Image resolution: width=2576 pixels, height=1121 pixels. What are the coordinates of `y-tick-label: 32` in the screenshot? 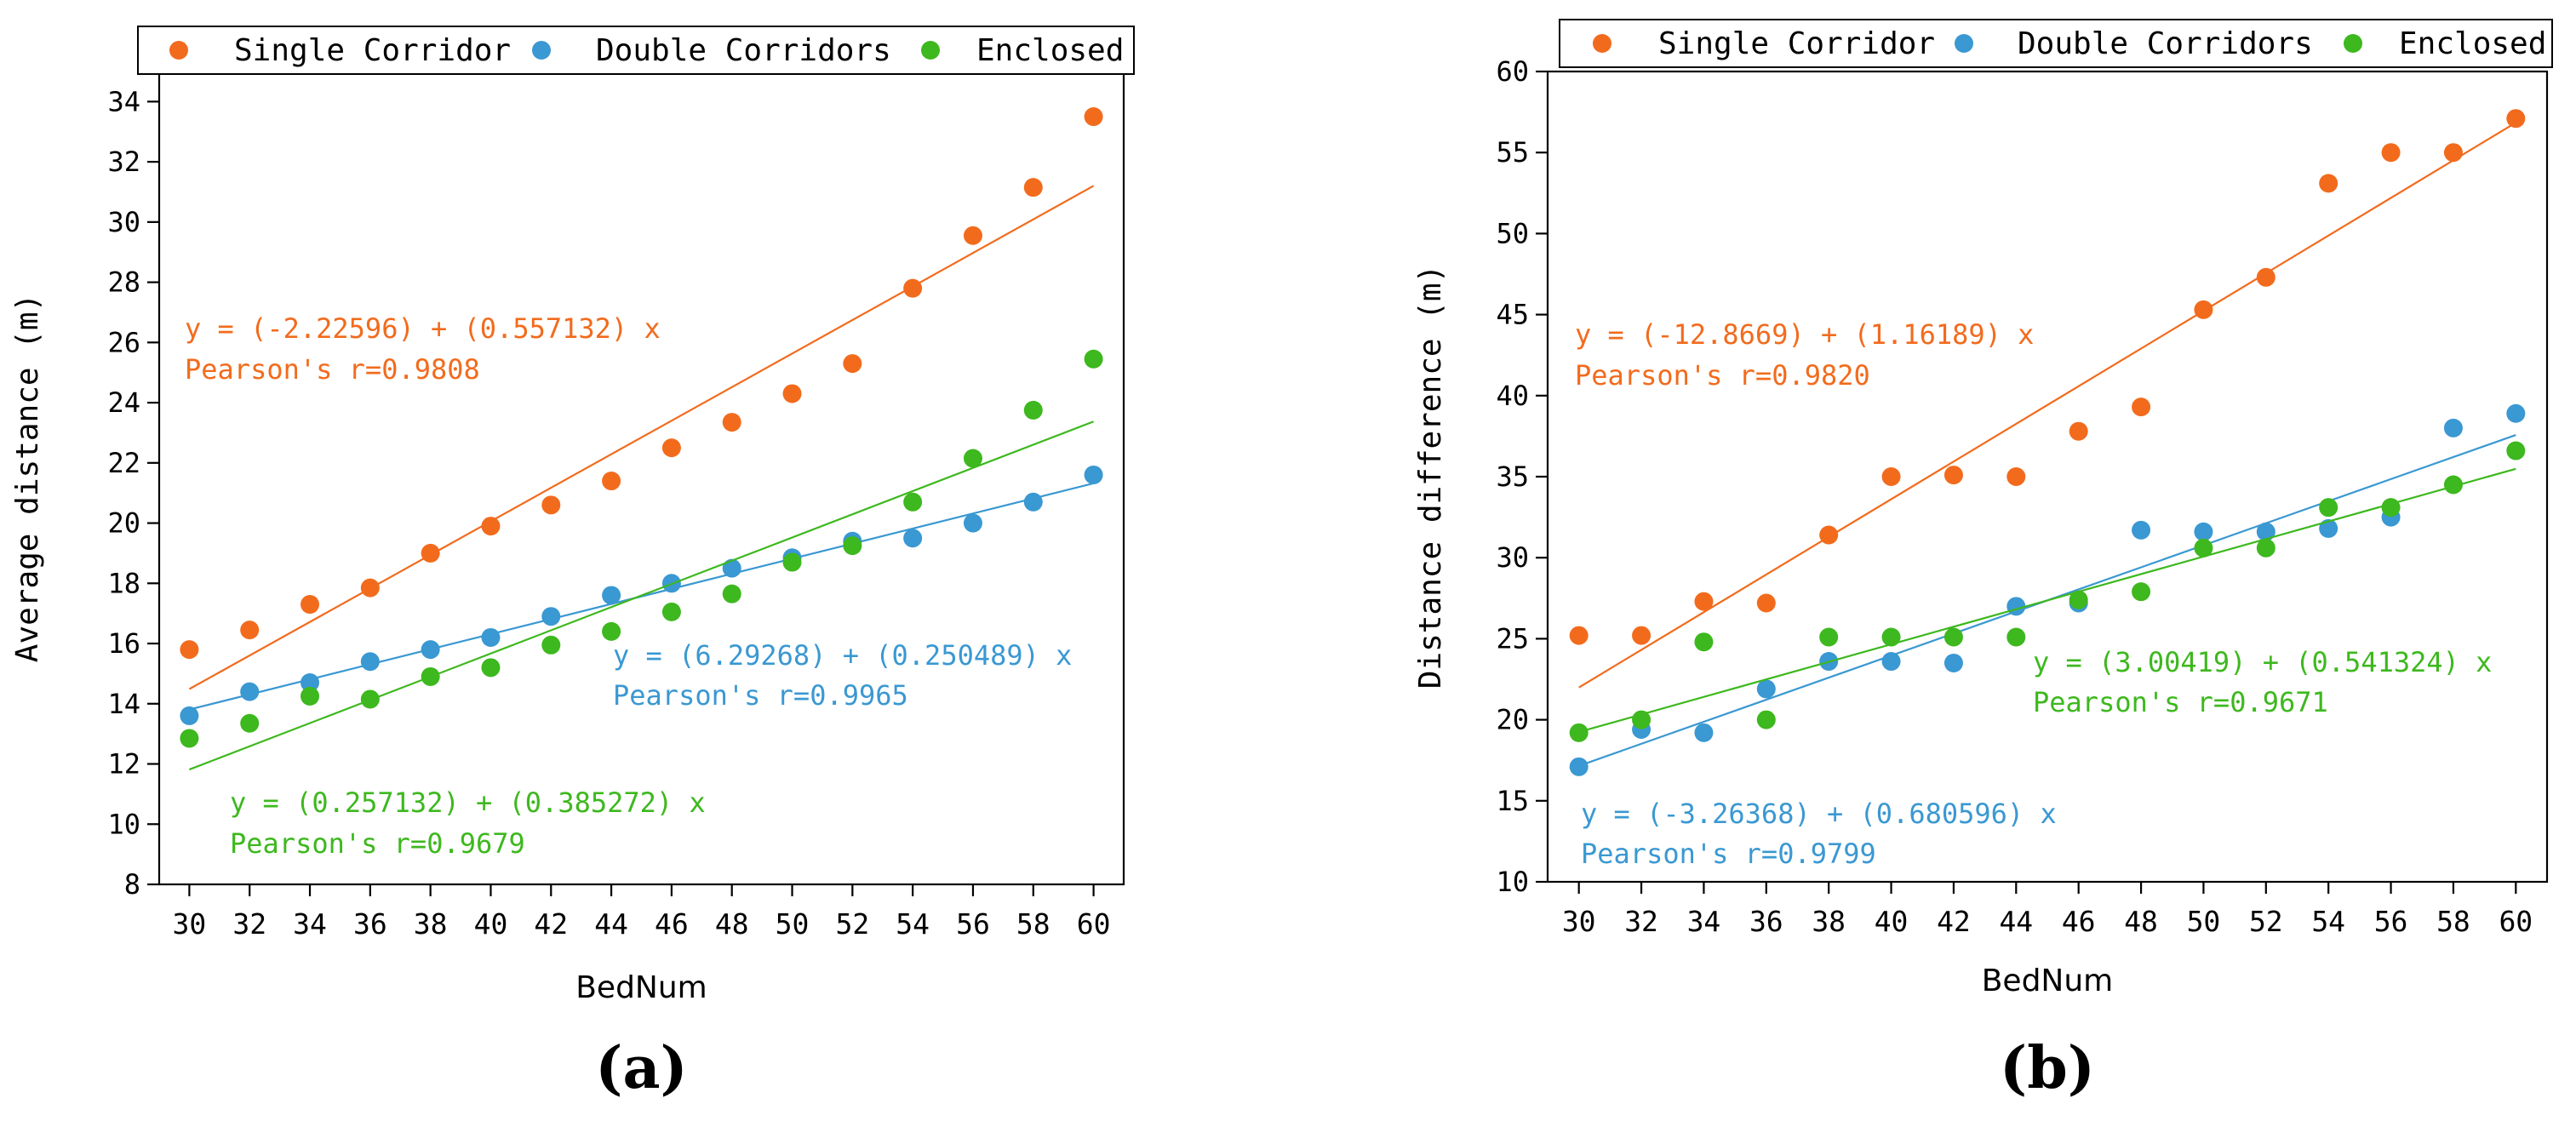 It's located at (123, 162).